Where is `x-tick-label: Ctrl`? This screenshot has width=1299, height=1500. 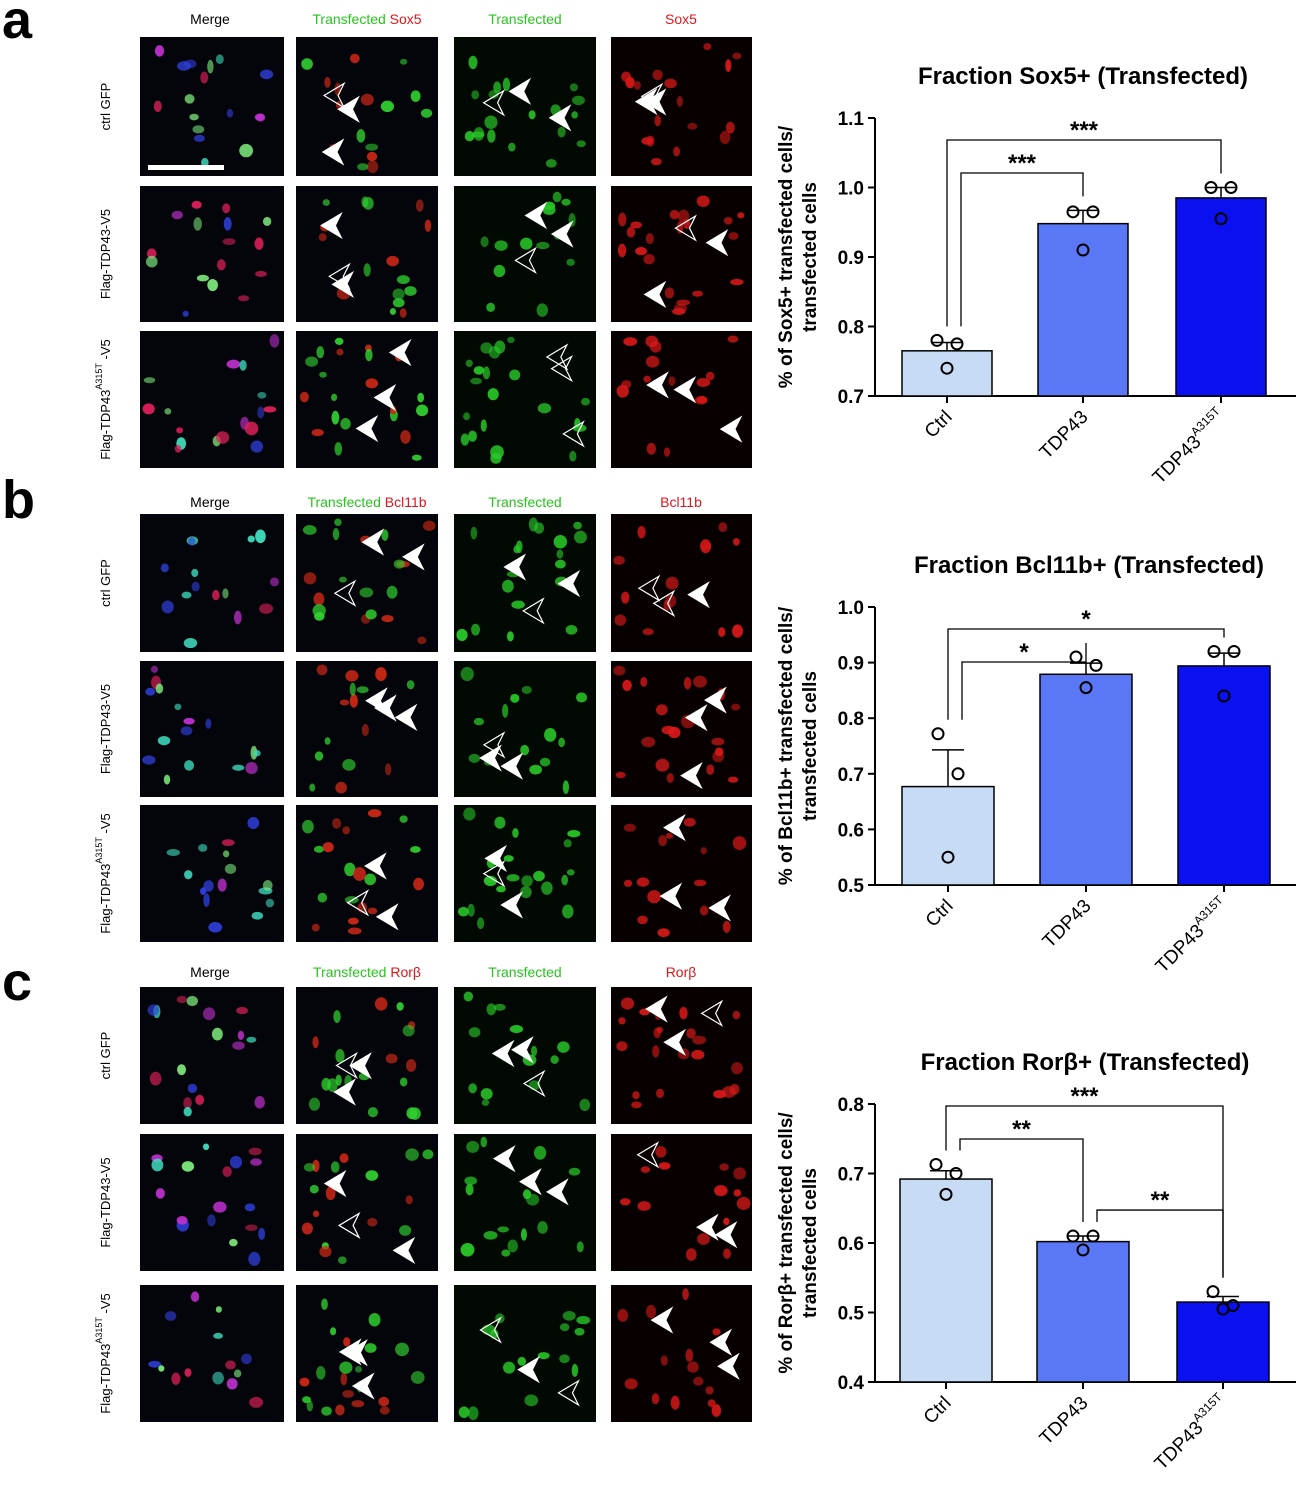 x-tick-label: Ctrl is located at coordinates (938, 1411).